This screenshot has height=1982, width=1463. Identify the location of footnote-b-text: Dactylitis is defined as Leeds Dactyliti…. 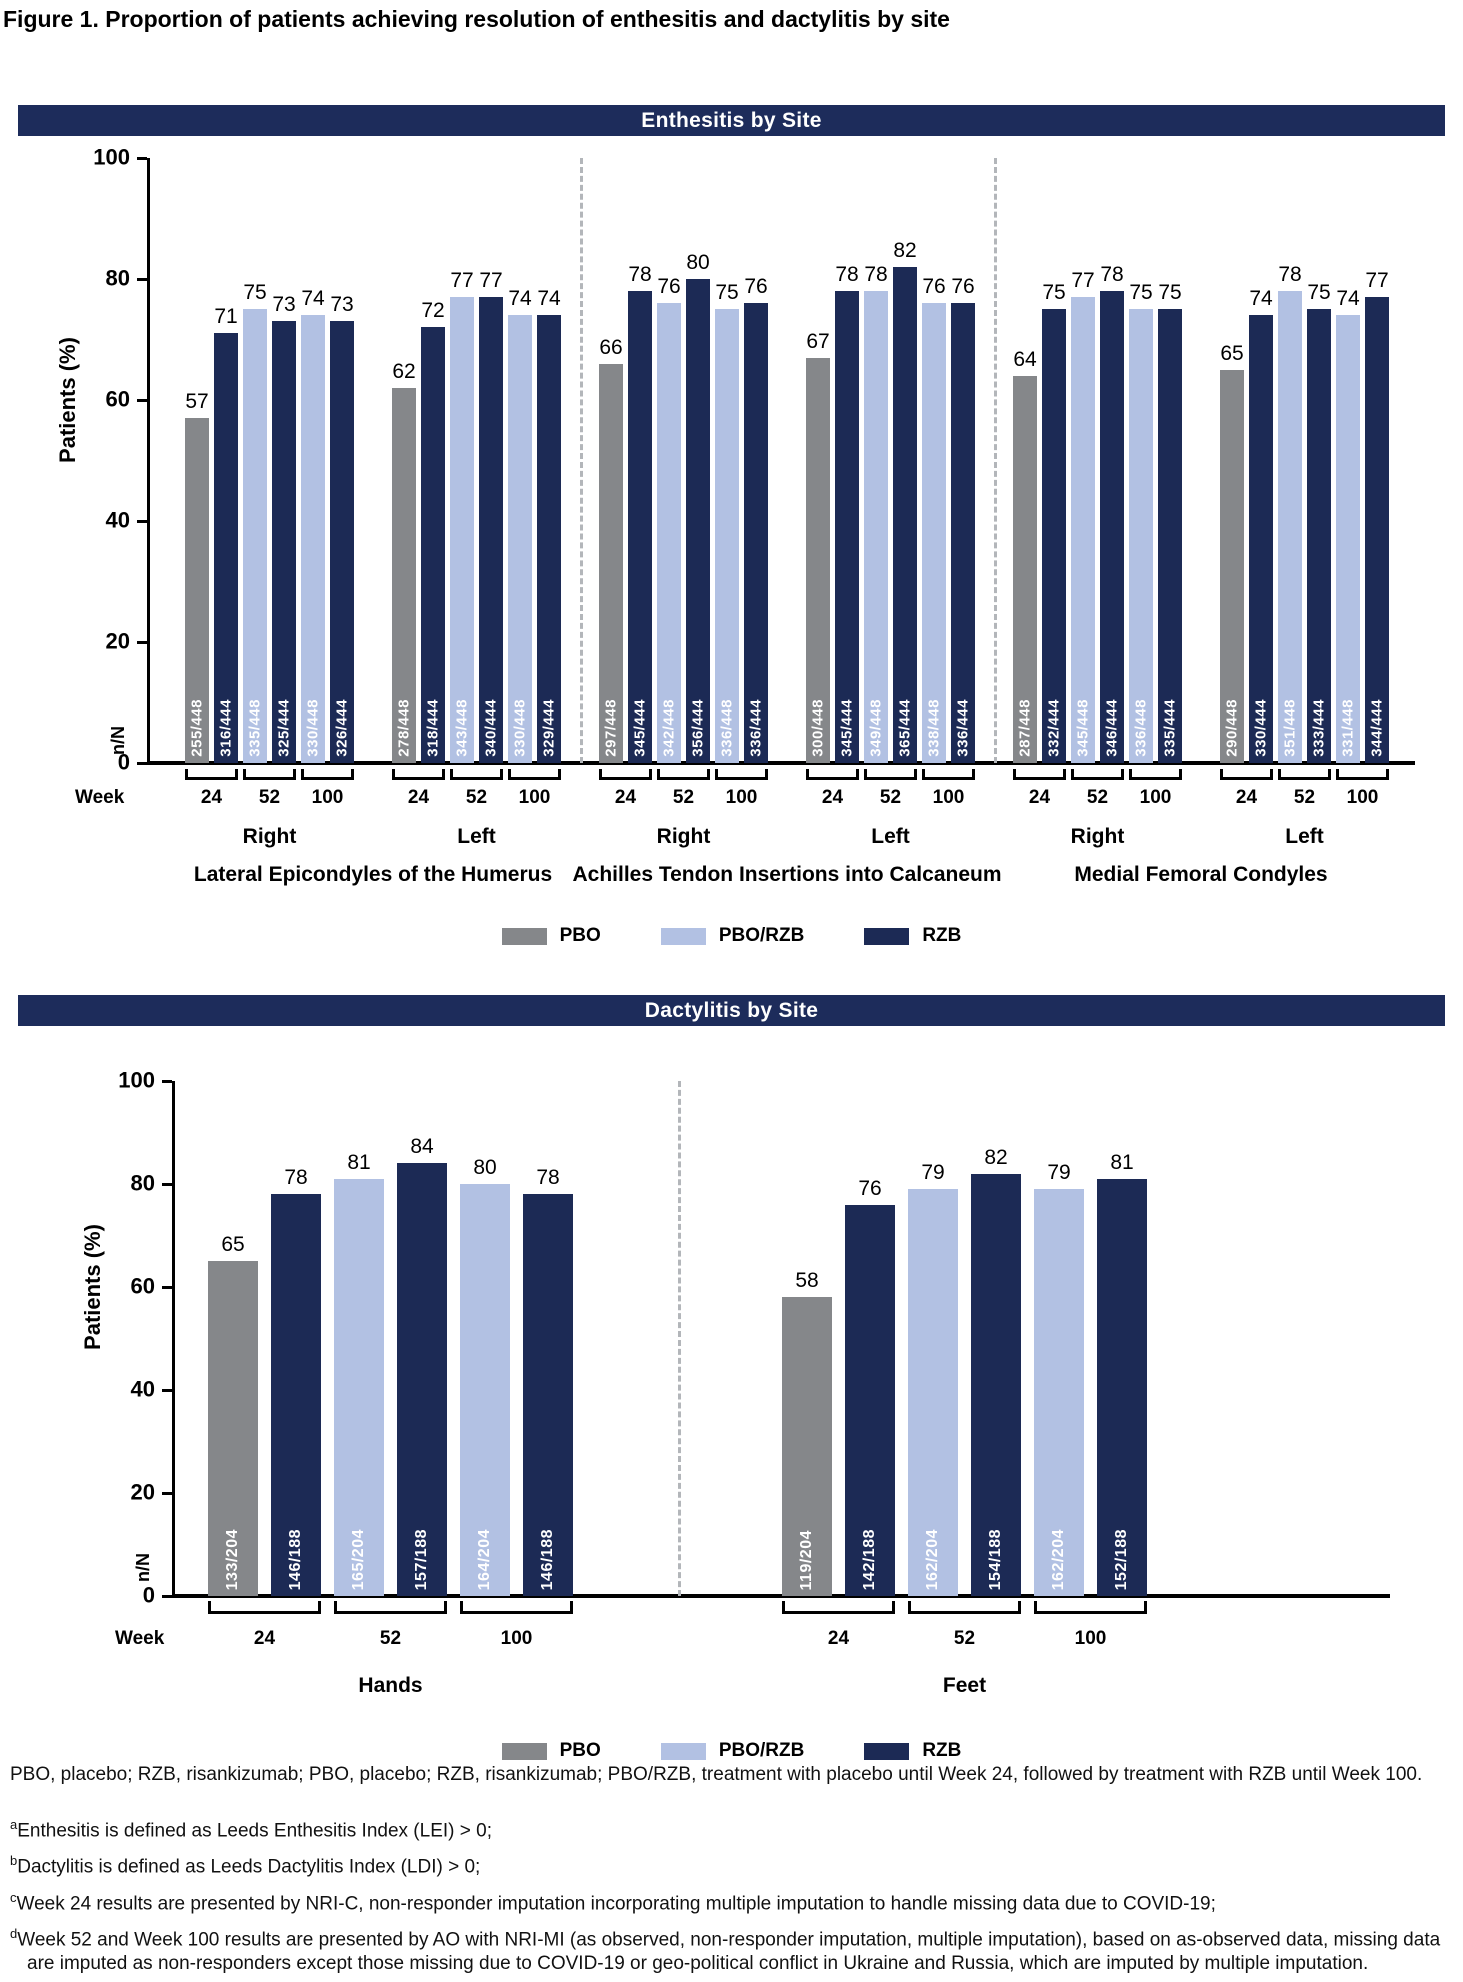
(249, 1867).